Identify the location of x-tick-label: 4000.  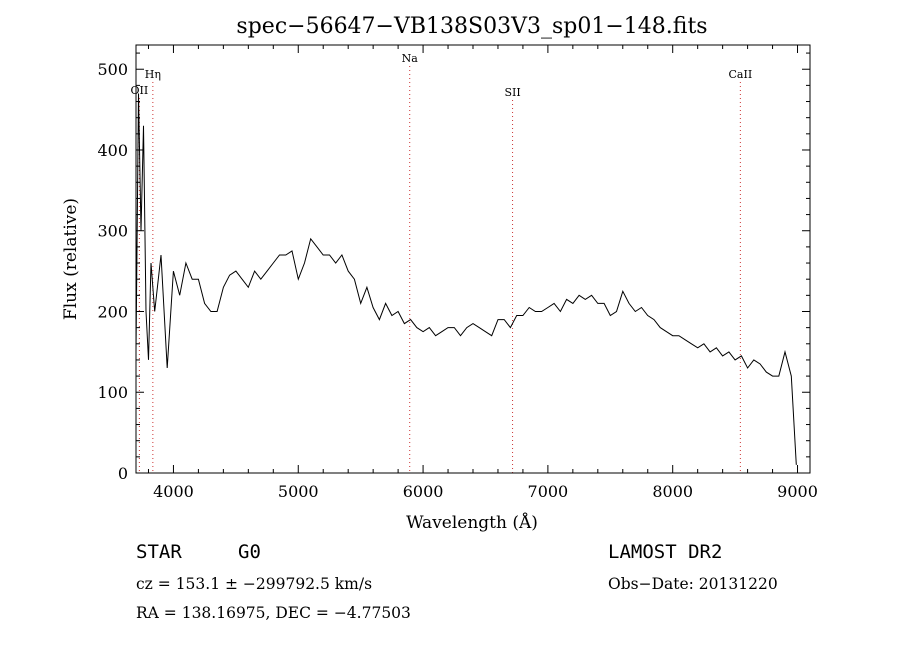
(173, 491).